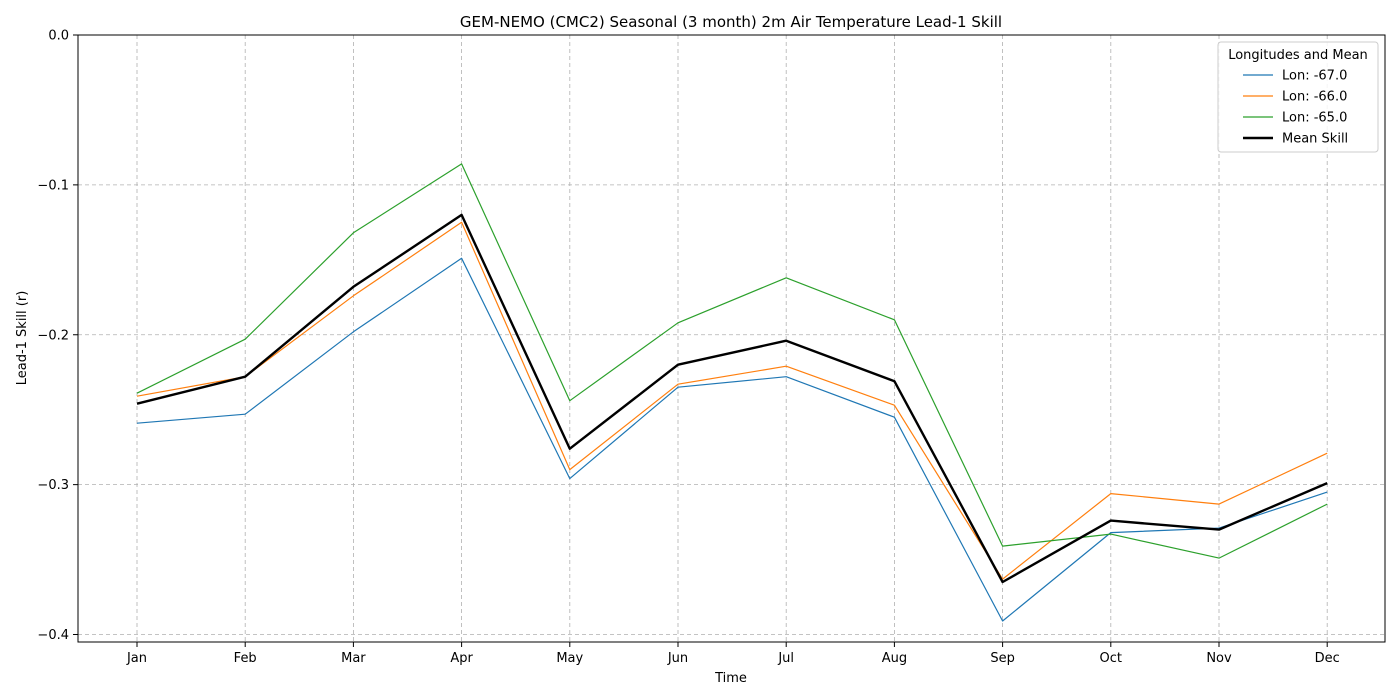  Describe the element at coordinates (1002, 658) in the screenshot. I see `x-tick-label: Sep` at that location.